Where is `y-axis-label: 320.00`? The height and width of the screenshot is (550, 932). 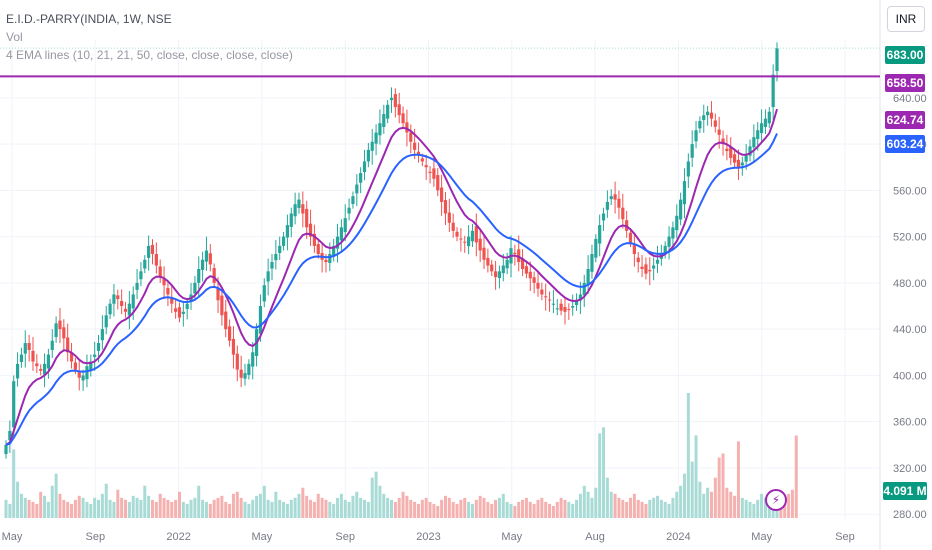
y-axis-label: 320.00 is located at coordinates (910, 469).